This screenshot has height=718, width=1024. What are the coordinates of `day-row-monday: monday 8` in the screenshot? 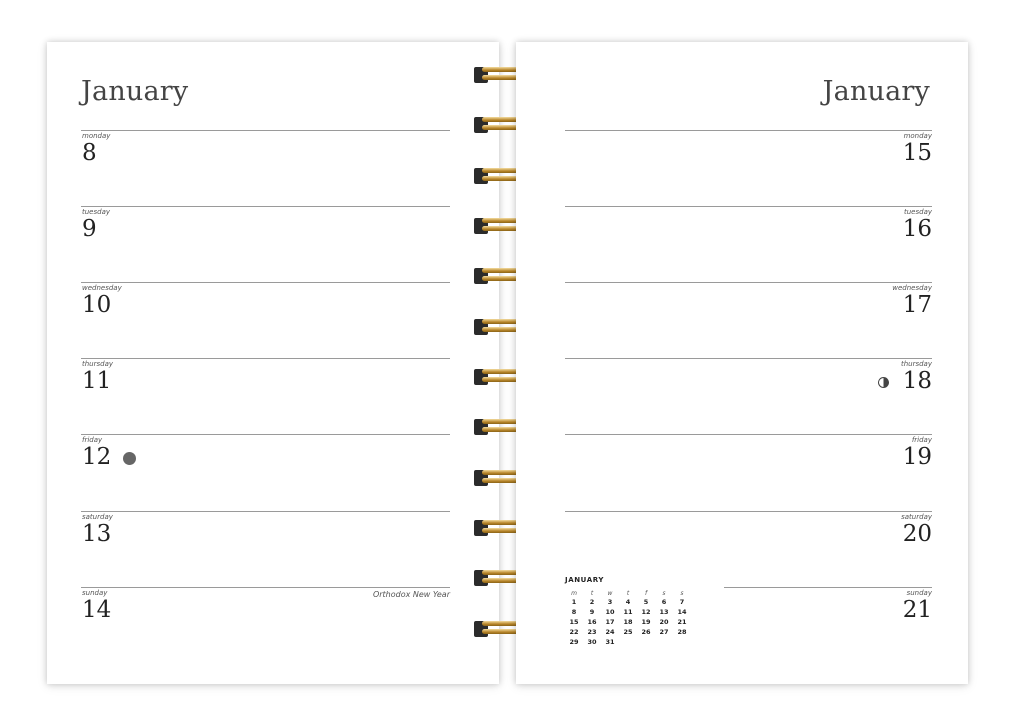 It's located at (265, 166).